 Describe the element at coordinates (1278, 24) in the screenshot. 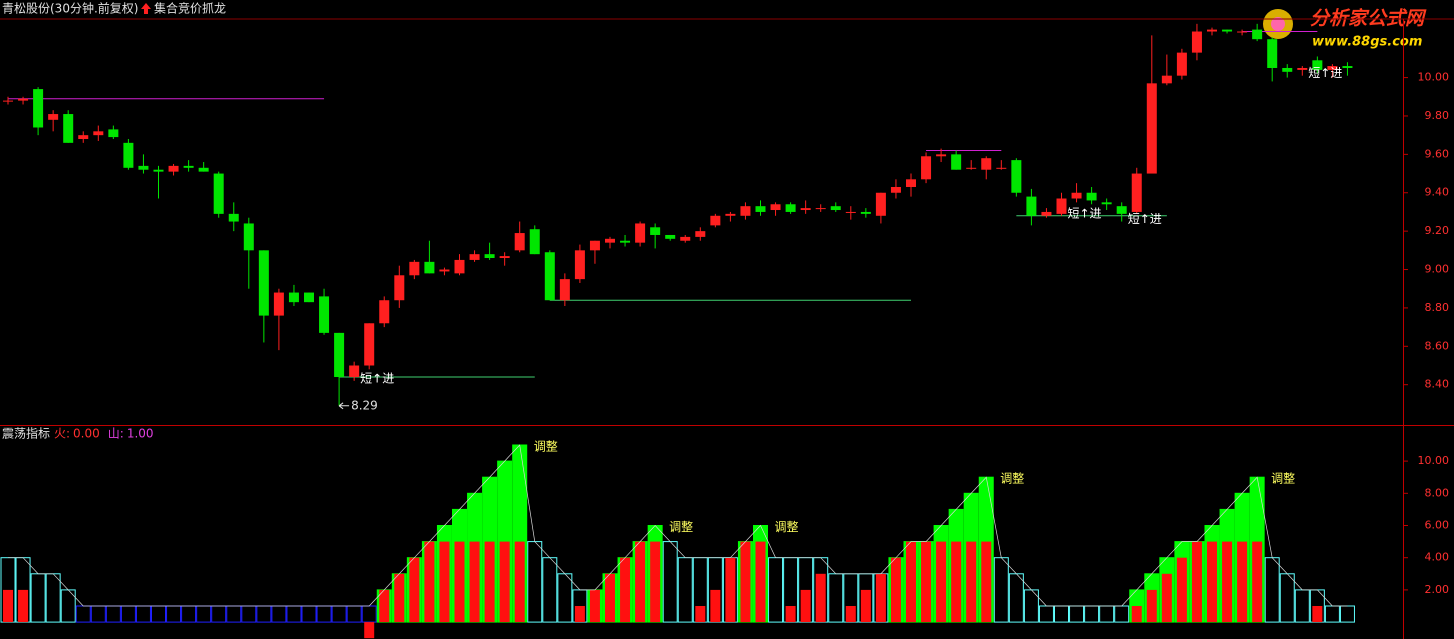

I see `logo-flower-center` at that location.